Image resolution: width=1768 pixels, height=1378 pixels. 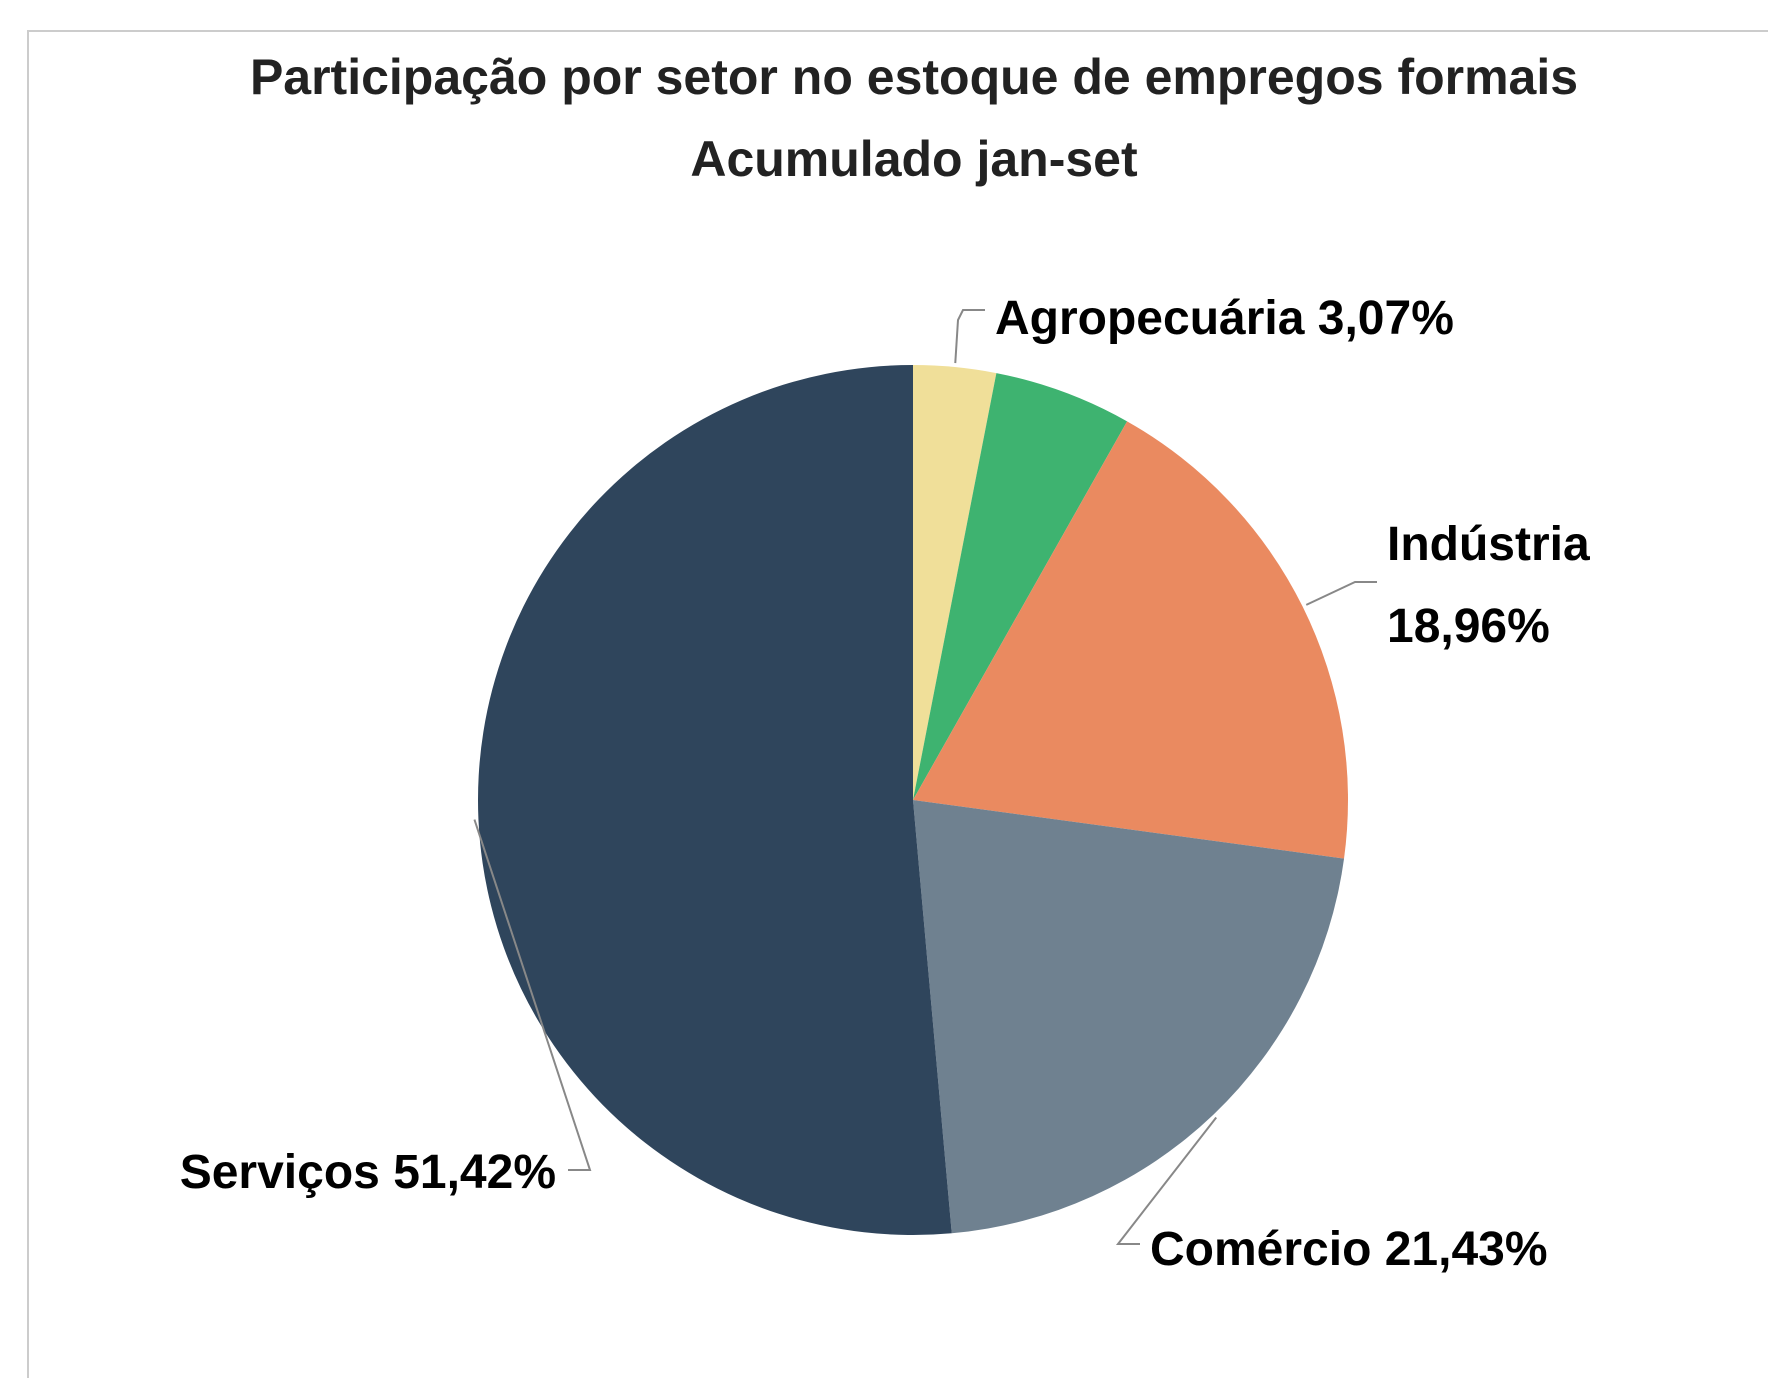 I want to click on data-label: Indústria, so click(x=1488, y=544).